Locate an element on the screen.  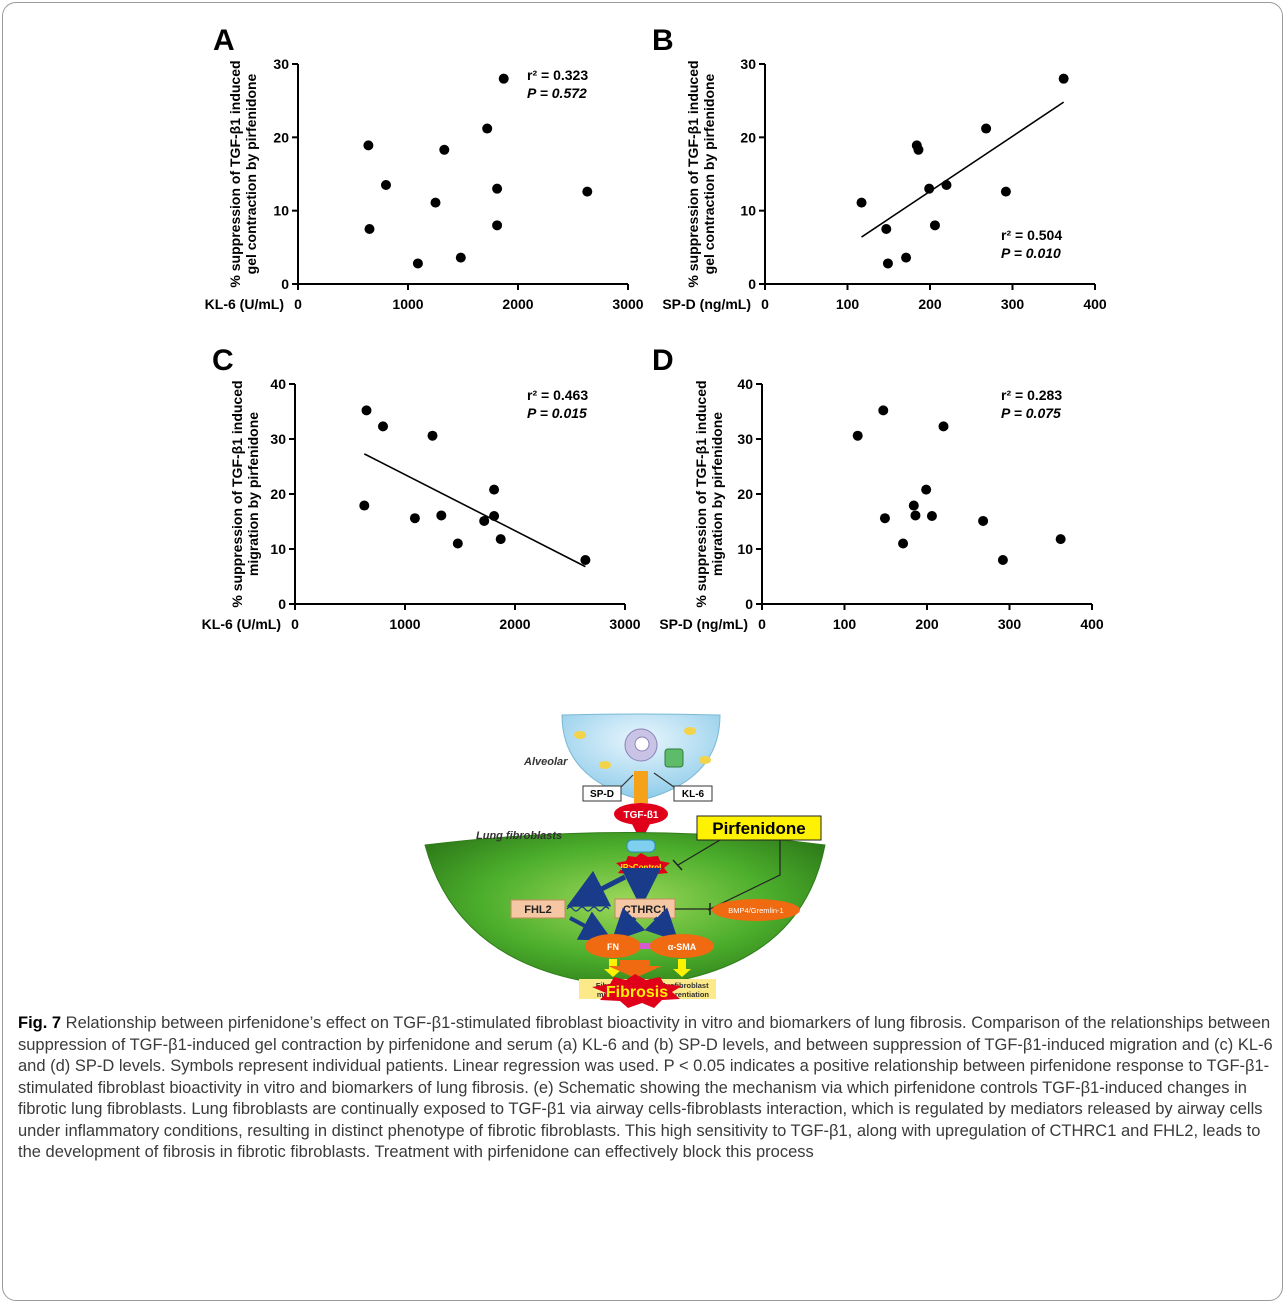
airway-cell-icon is located at coordinates (674, 758).